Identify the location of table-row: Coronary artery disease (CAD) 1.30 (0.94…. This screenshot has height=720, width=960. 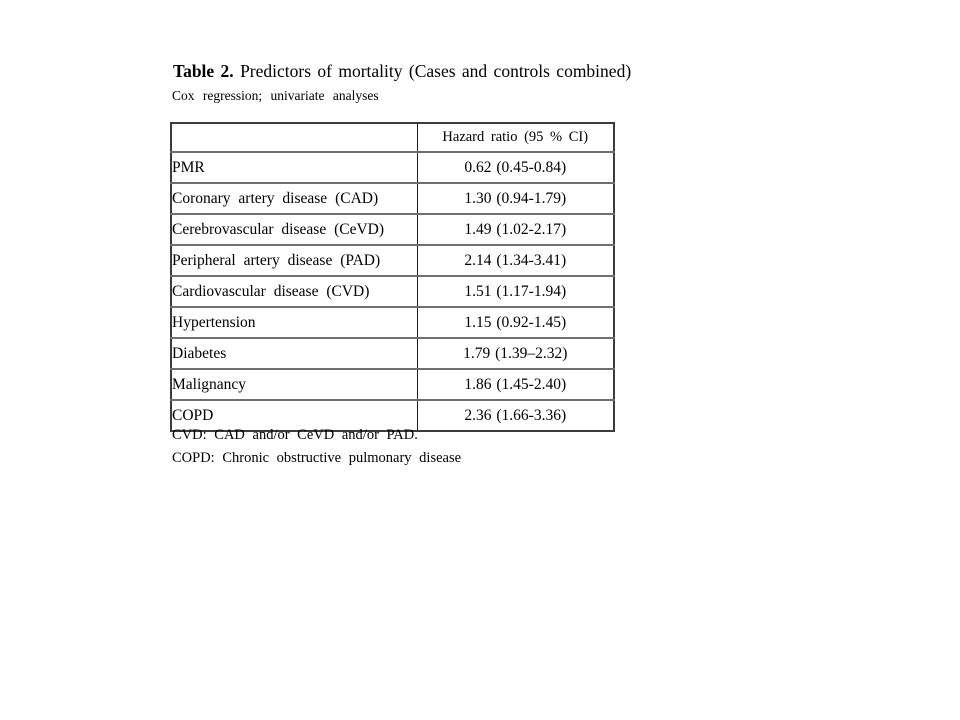
(392, 198).